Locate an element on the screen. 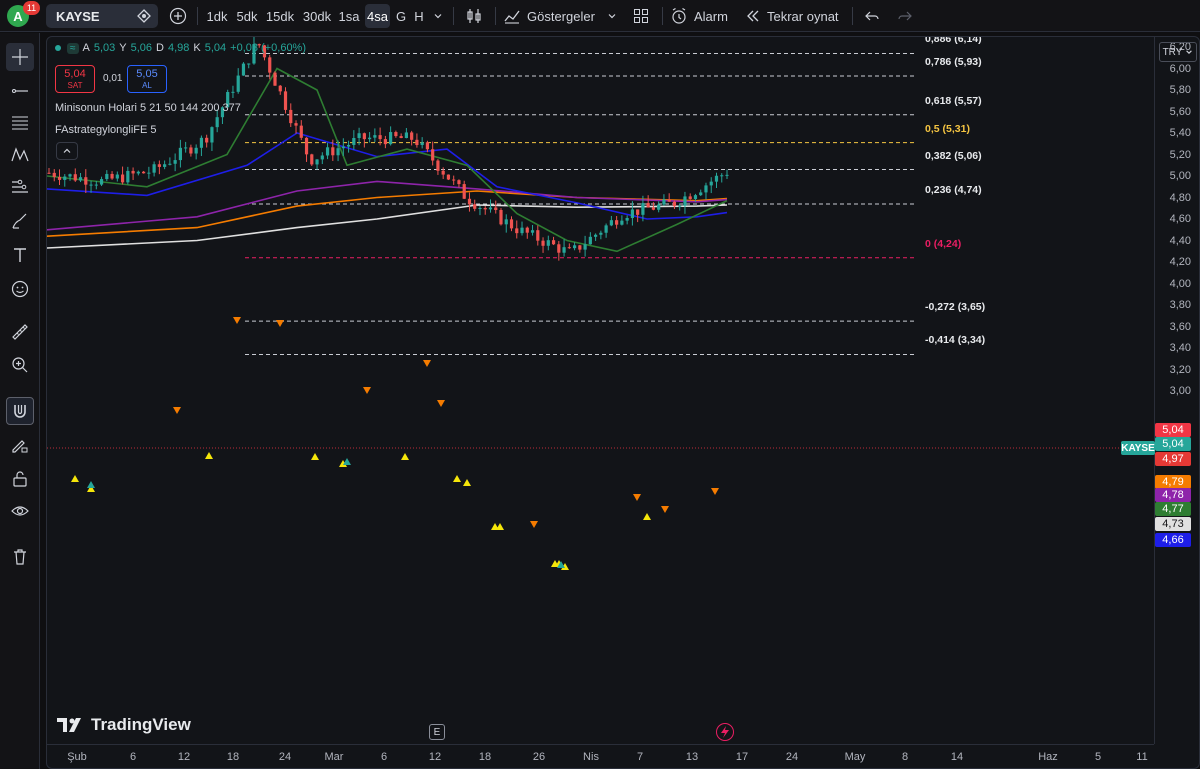 This screenshot has height=769, width=1200. zoom-tool is located at coordinates (20, 365).